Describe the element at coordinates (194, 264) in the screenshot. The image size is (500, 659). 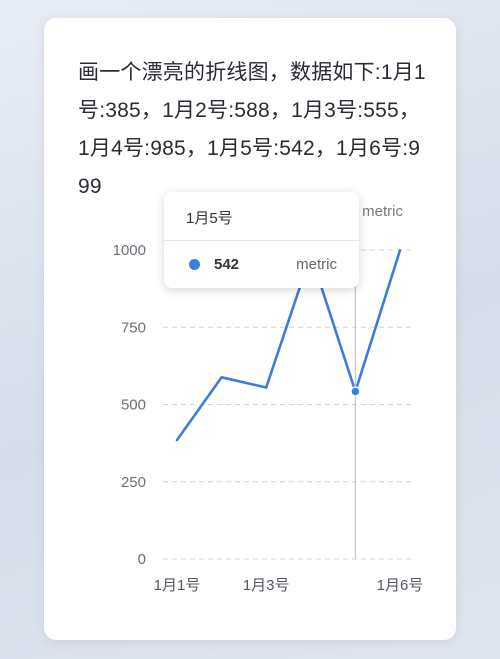
I see `tooltip-series-dot-icon` at that location.